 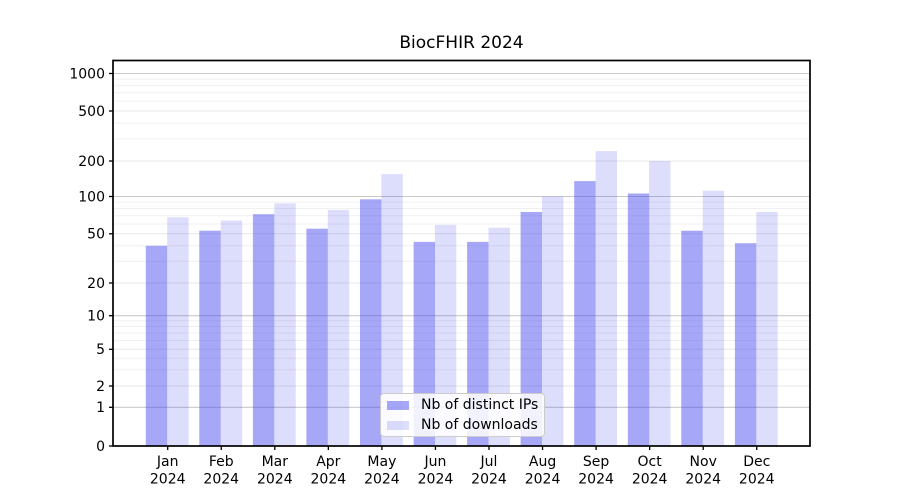 What do you see at coordinates (713, 318) in the screenshot?
I see `bar-downloads-nov` at bounding box center [713, 318].